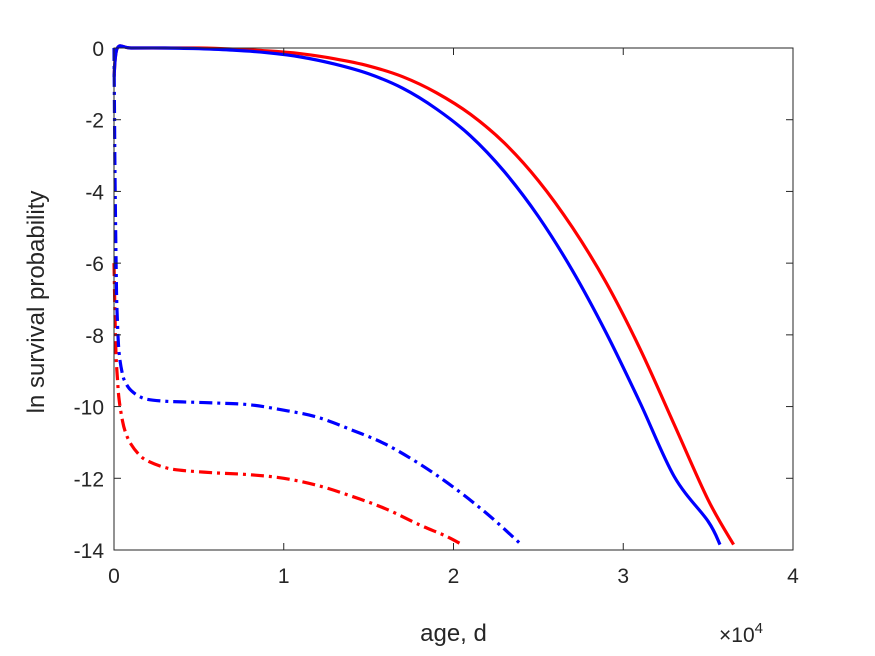 The height and width of the screenshot is (656, 875). Describe the element at coordinates (89, 408) in the screenshot. I see `y-tick-label: -10` at that location.